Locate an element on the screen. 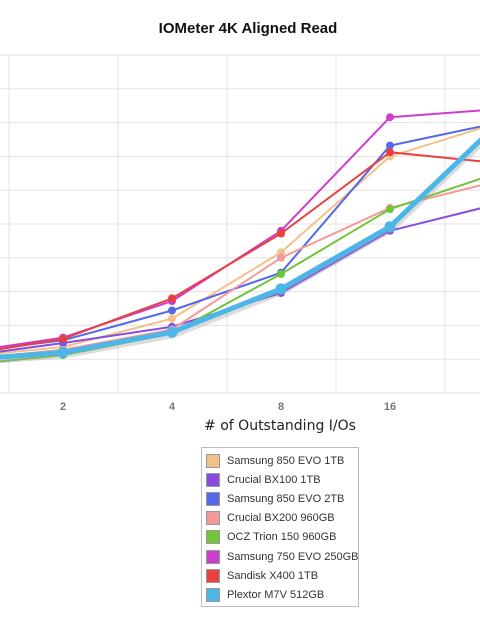 This screenshot has width=480, height=627. x-tick-label: 4 is located at coordinates (172, 405).